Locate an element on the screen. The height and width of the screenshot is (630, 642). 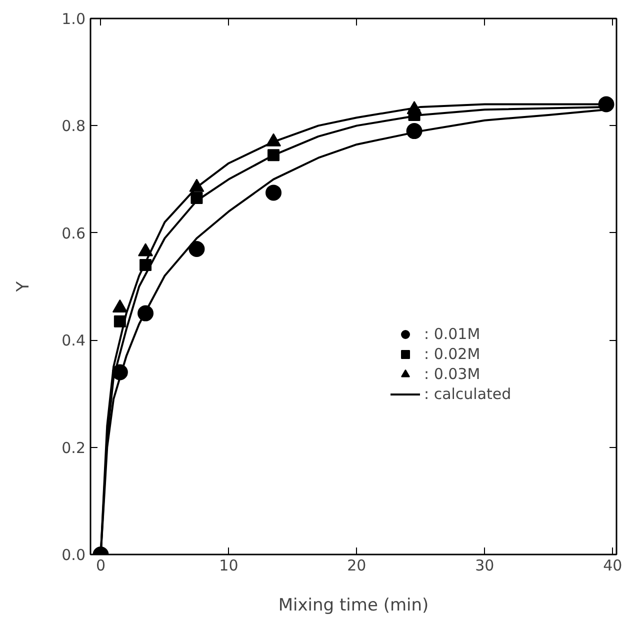
y-tick-label: 0.6 is located at coordinates (74, 233).